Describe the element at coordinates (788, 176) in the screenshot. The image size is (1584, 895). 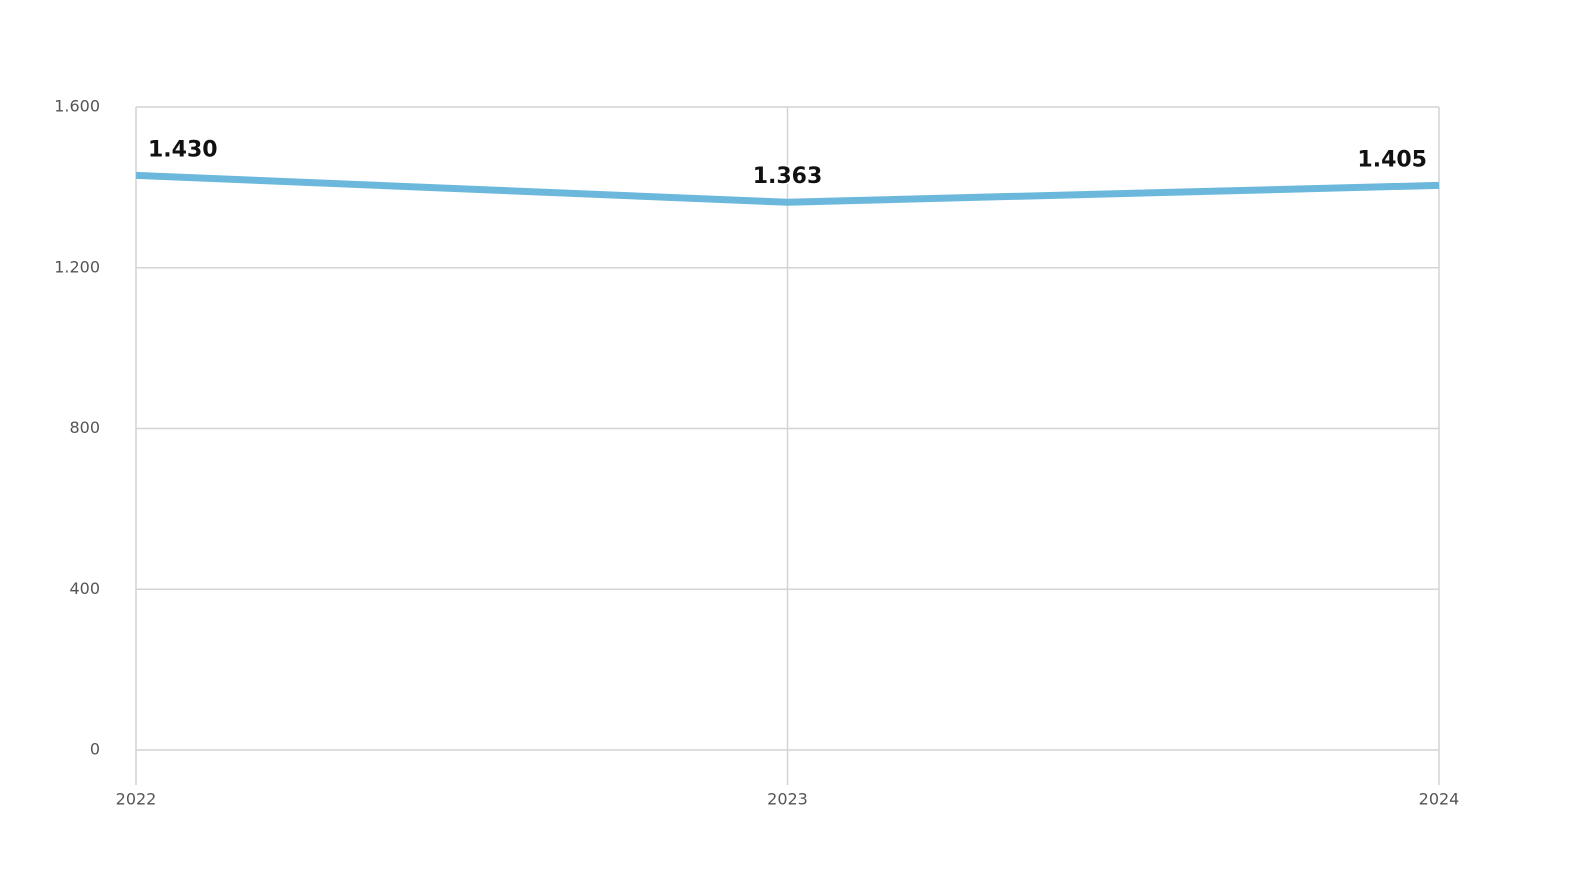
I see `data-label: 1.363` at that location.